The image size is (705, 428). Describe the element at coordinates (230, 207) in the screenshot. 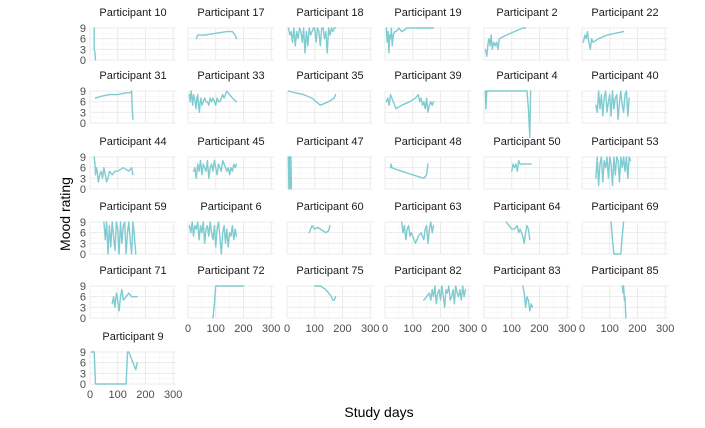

I see `facet-strip-label: Participant 6` at that location.